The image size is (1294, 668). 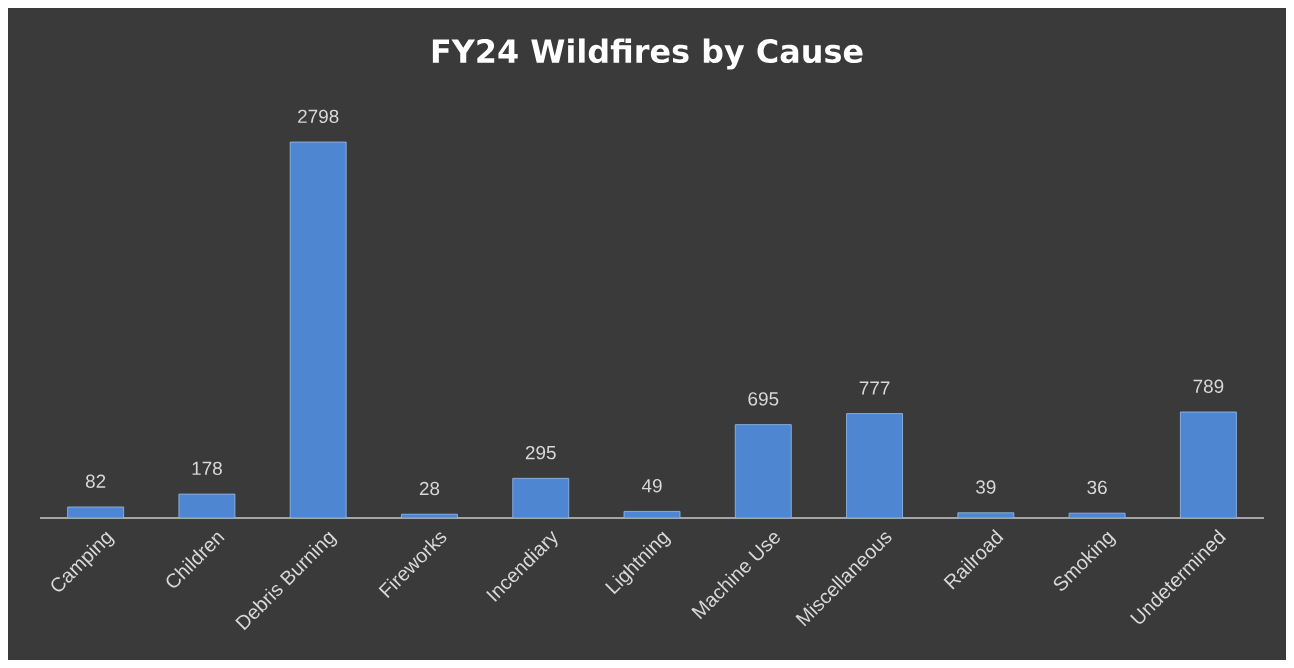 I want to click on data-label: 49, so click(x=651, y=485).